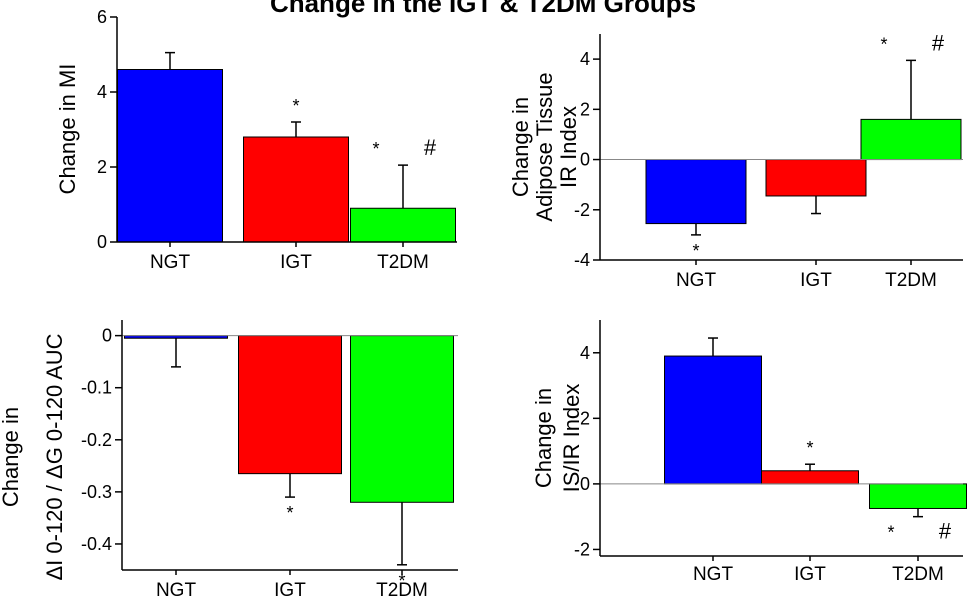  What do you see at coordinates (102, 17) in the screenshot?
I see `y-tick-label: 6` at bounding box center [102, 17].